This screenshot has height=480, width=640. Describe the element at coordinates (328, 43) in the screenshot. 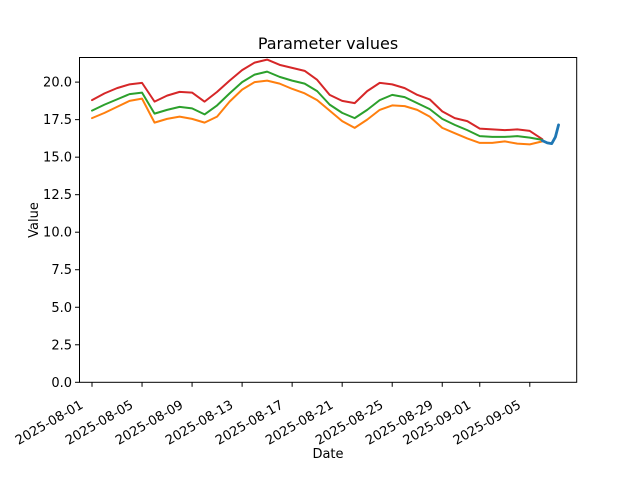

I see `chart-title: Parameter values` at that location.